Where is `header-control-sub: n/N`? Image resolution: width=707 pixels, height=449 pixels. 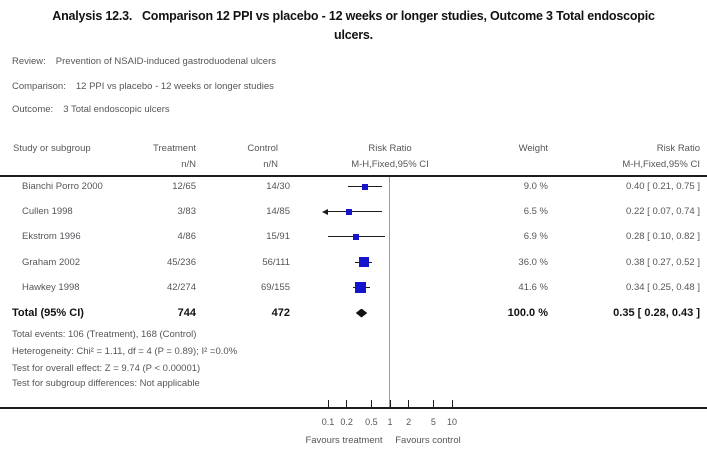
header-control-sub: n/N is located at coordinates (270, 164).